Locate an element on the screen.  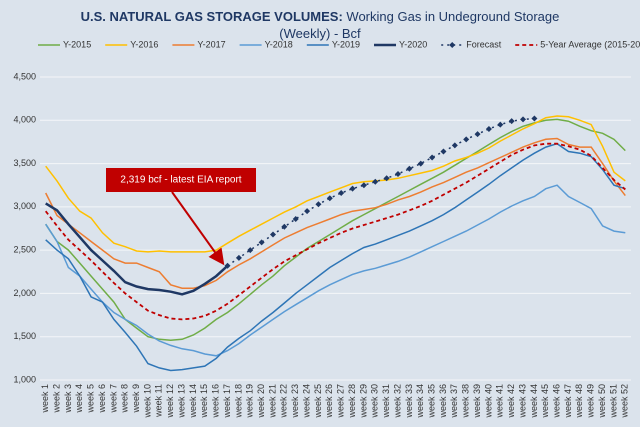
annotation-text: 2,319 bcf - latest EIA report is located at coordinates (180, 180).